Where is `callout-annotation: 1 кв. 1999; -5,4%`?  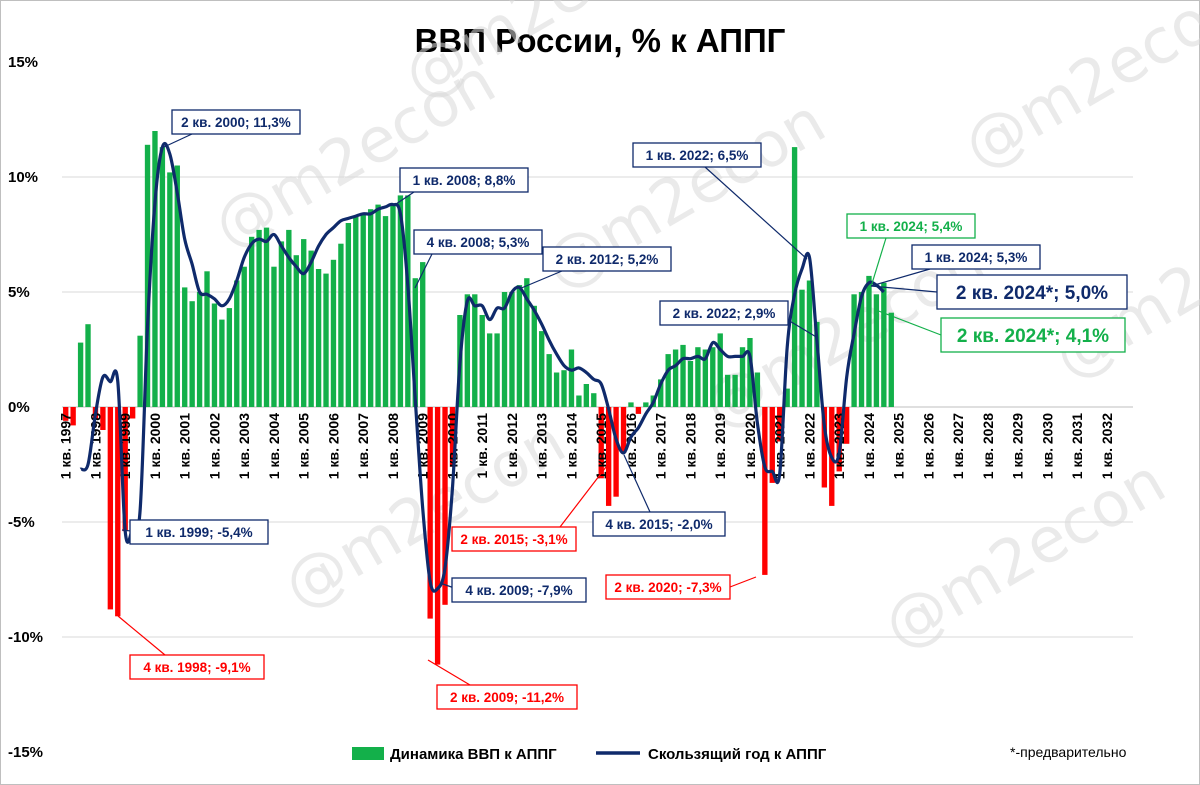
callout-annotation: 1 кв. 1999; -5,4% is located at coordinates (195, 532).